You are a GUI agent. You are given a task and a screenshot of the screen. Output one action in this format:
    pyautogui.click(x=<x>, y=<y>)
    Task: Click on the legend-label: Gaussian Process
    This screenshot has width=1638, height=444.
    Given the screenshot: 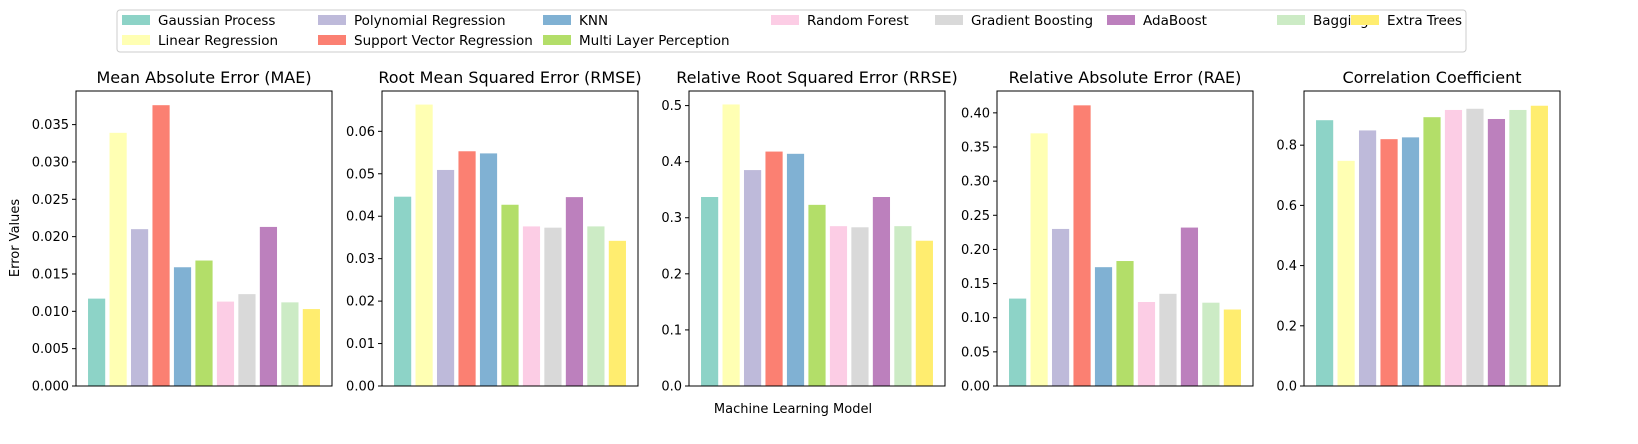 What is the action you would take?
    pyautogui.click(x=216, y=21)
    